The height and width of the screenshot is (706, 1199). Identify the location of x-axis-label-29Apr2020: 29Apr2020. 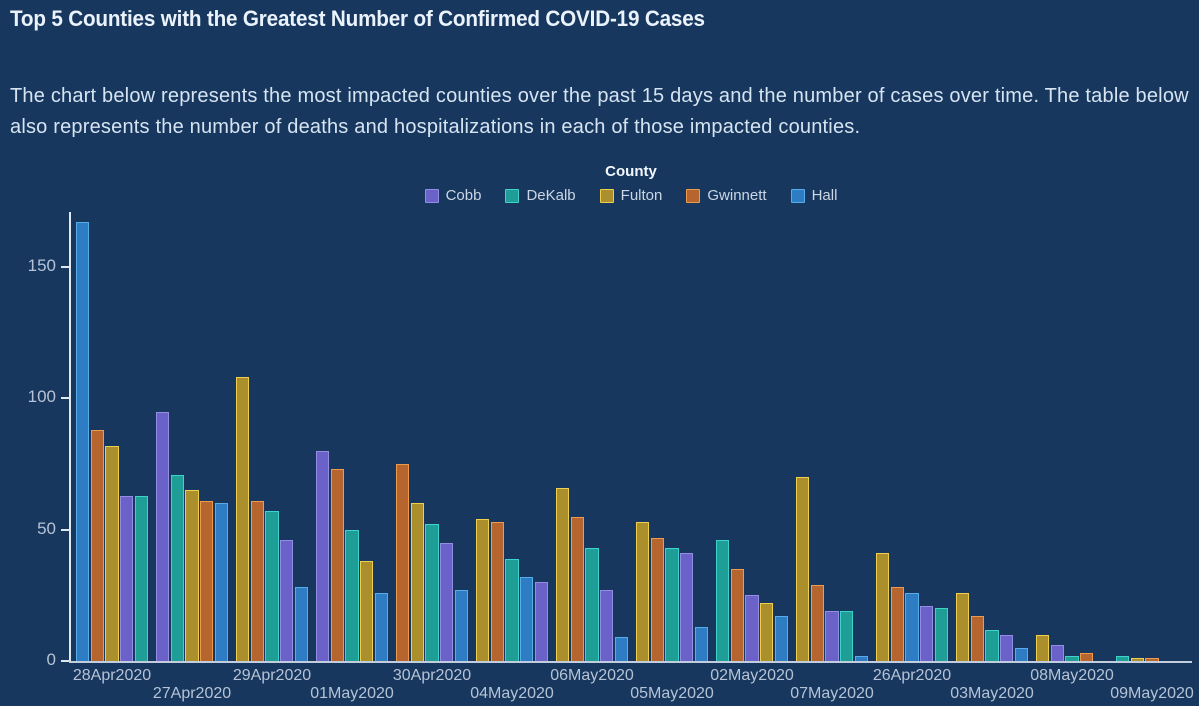
(272, 675).